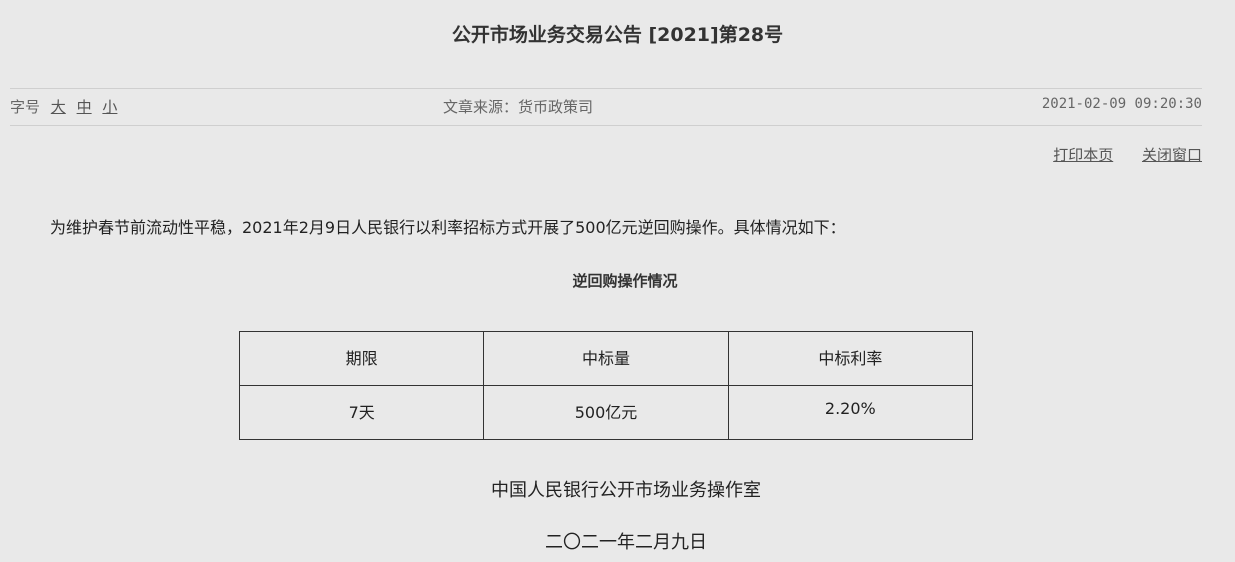 The image size is (1235, 562). I want to click on font-size-controls: 字号 大 中 小, so click(63, 106).